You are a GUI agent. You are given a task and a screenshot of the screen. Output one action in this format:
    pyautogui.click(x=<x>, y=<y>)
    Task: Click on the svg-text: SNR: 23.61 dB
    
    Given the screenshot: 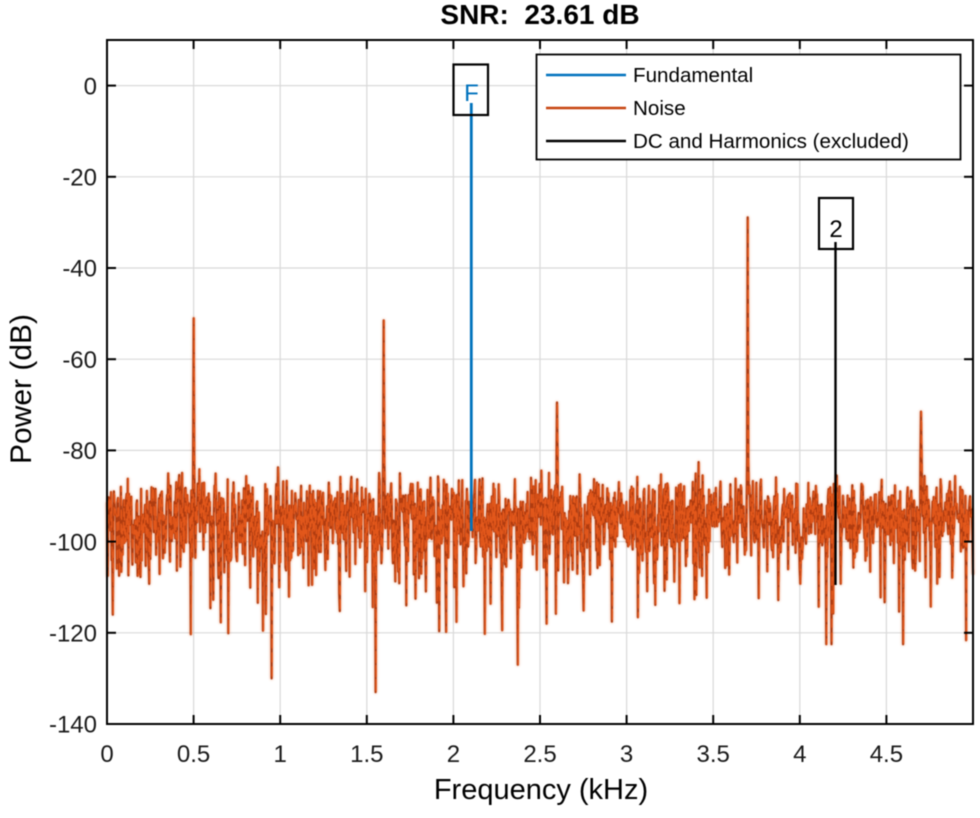 What is the action you would take?
    pyautogui.click(x=539, y=15)
    